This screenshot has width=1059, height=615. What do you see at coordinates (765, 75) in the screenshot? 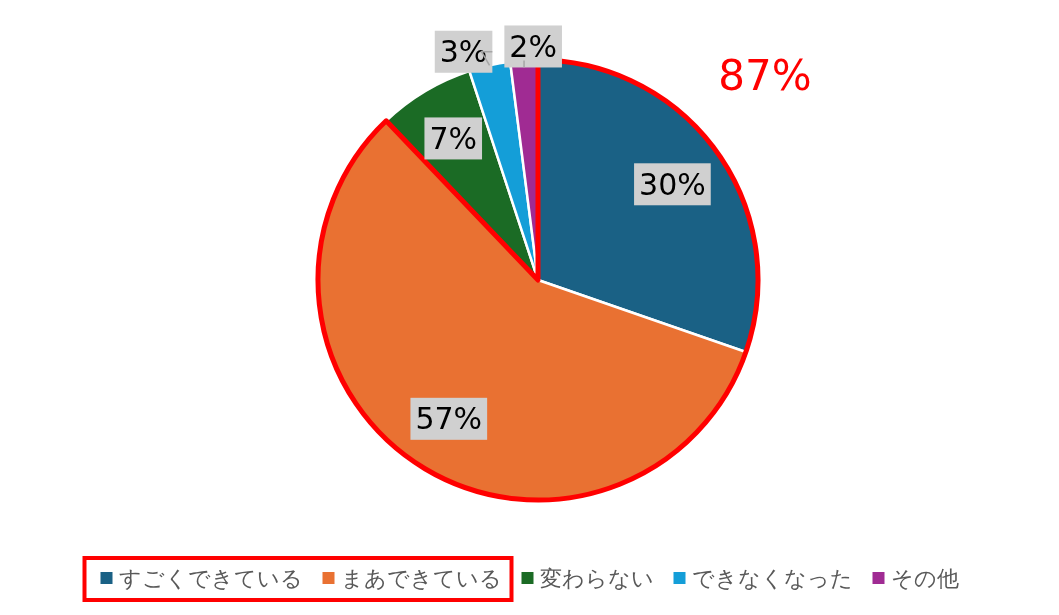
I see `text: 87%` at bounding box center [765, 75].